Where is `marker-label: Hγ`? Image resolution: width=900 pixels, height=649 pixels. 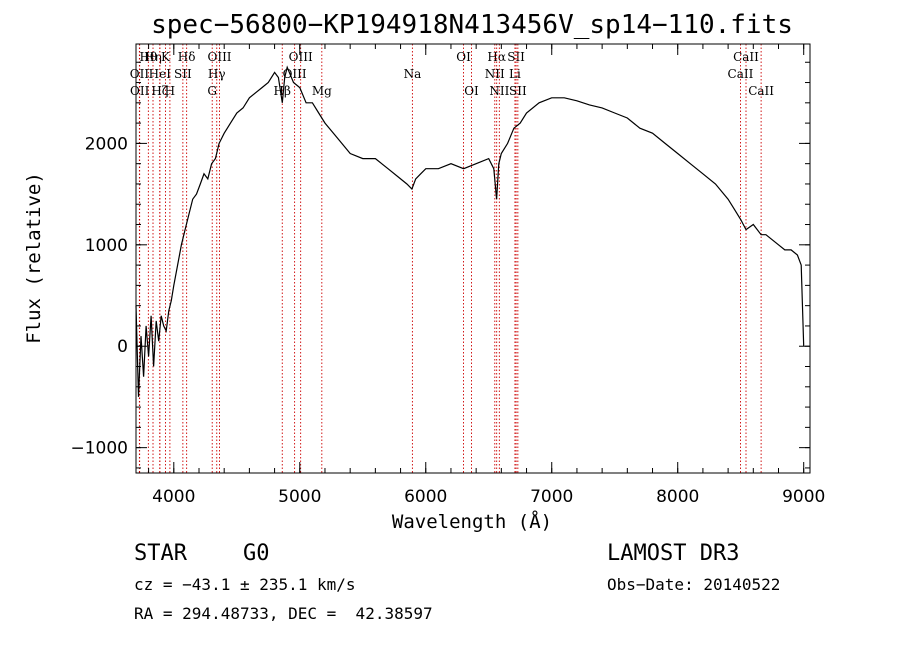 marker-label: Hγ is located at coordinates (217, 74).